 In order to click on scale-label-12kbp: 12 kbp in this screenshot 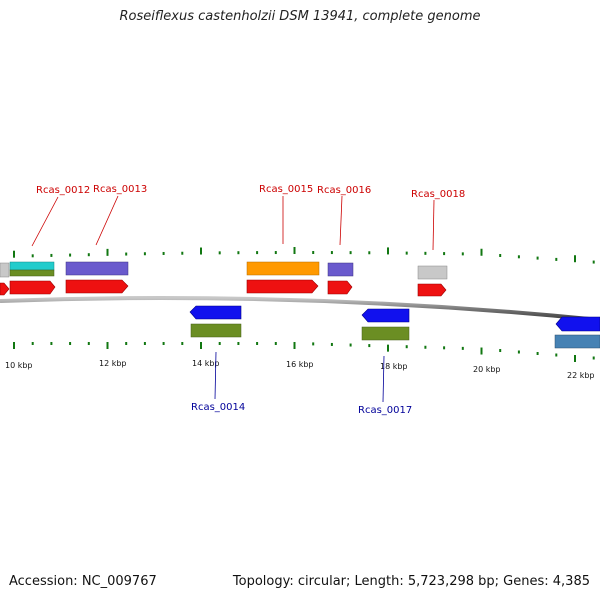, I will do `click(113, 363)`.